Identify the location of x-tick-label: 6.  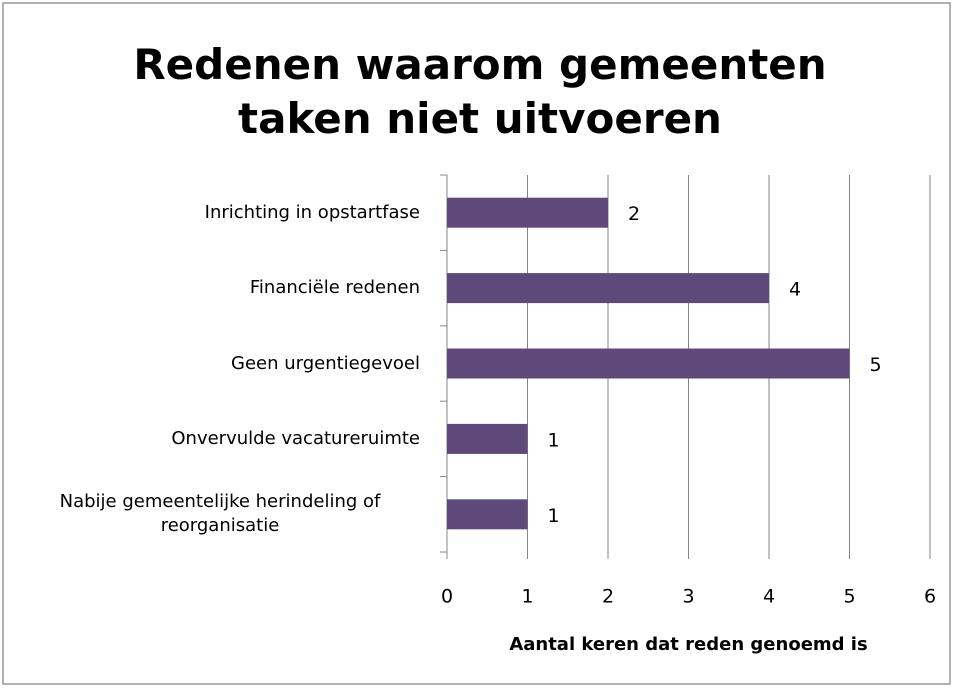
(930, 597).